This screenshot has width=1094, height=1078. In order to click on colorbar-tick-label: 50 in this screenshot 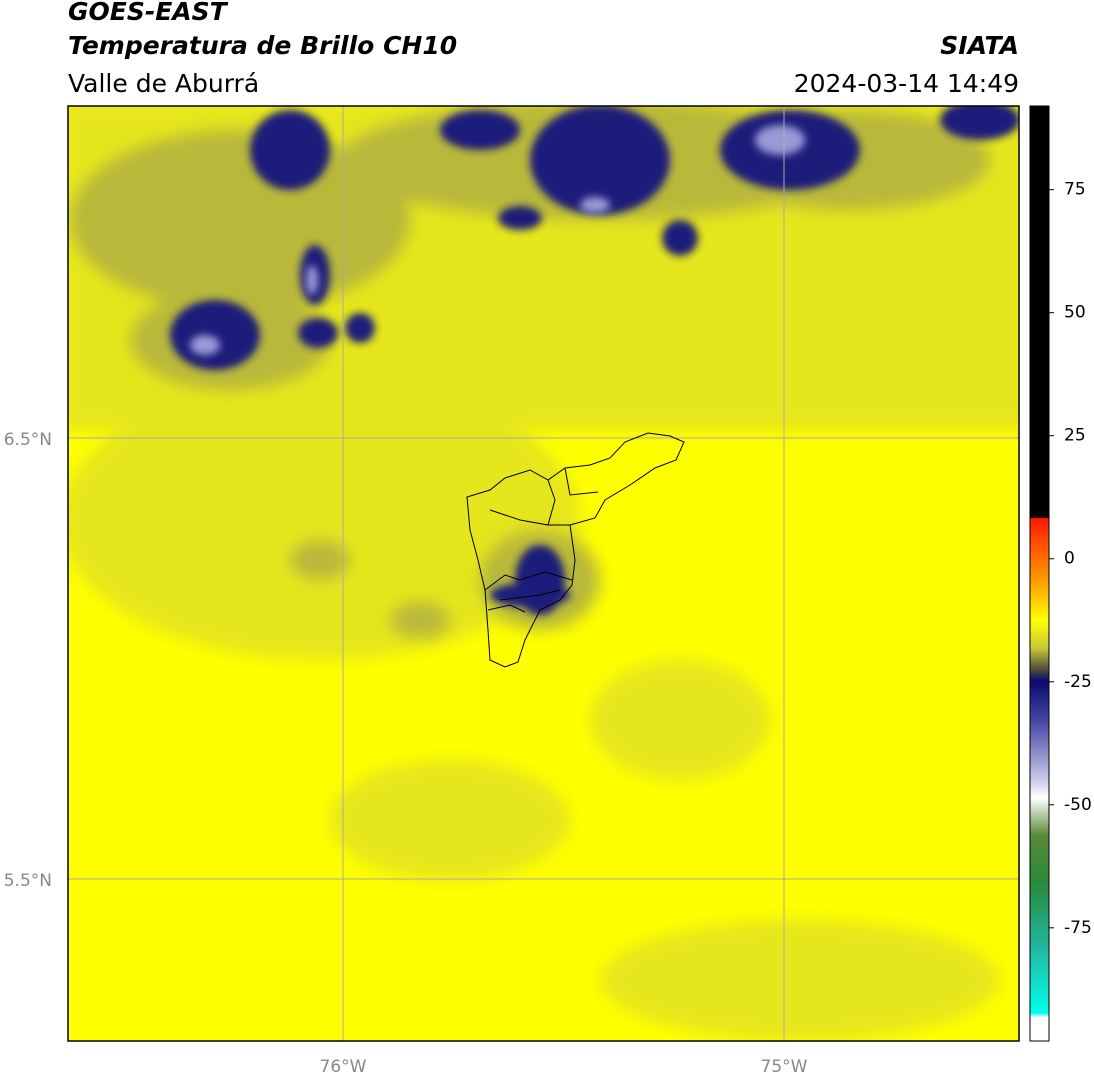, I will do `click(1075, 313)`.